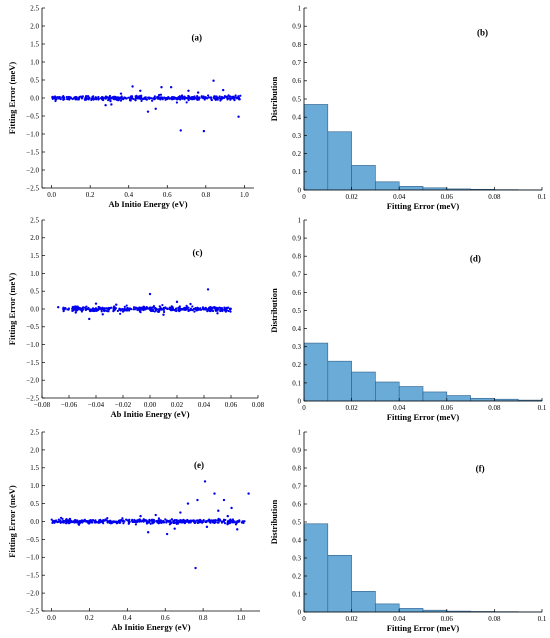 The width and height of the screenshot is (550, 638). What do you see at coordinates (204, 405) in the screenshot?
I see `x-tick-label: 0.04` at bounding box center [204, 405].